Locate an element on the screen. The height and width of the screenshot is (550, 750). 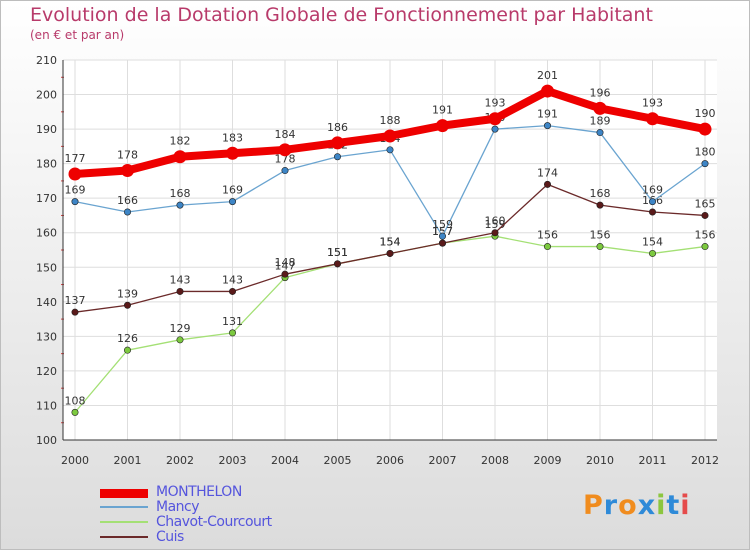
data-label-cuis: 165 is located at coordinates (705, 203).